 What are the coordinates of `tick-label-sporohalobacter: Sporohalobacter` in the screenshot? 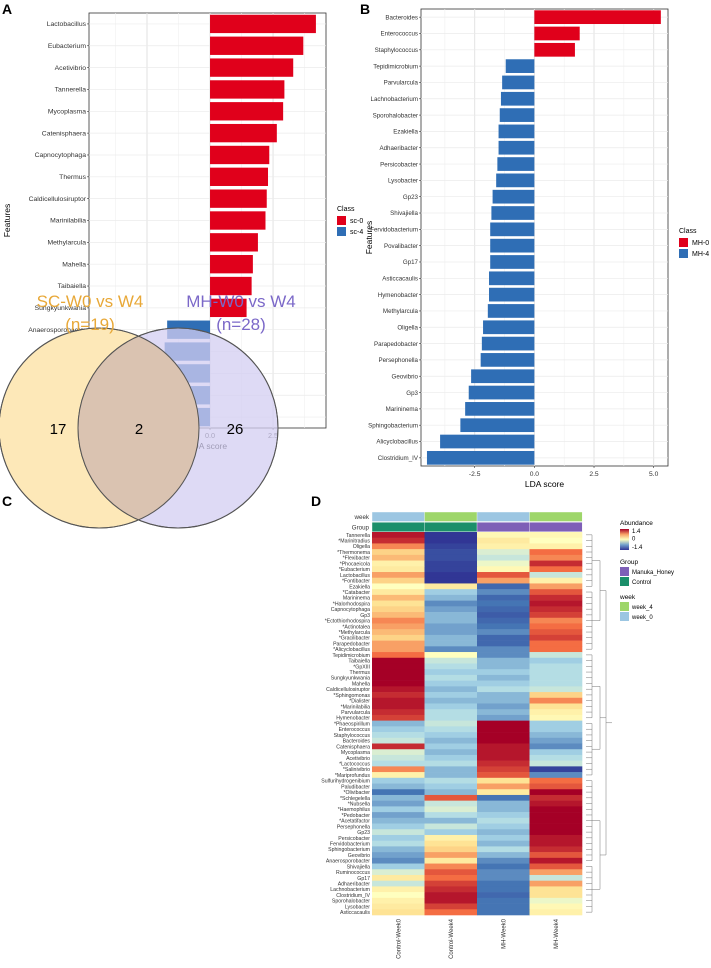 It's located at (395, 115).